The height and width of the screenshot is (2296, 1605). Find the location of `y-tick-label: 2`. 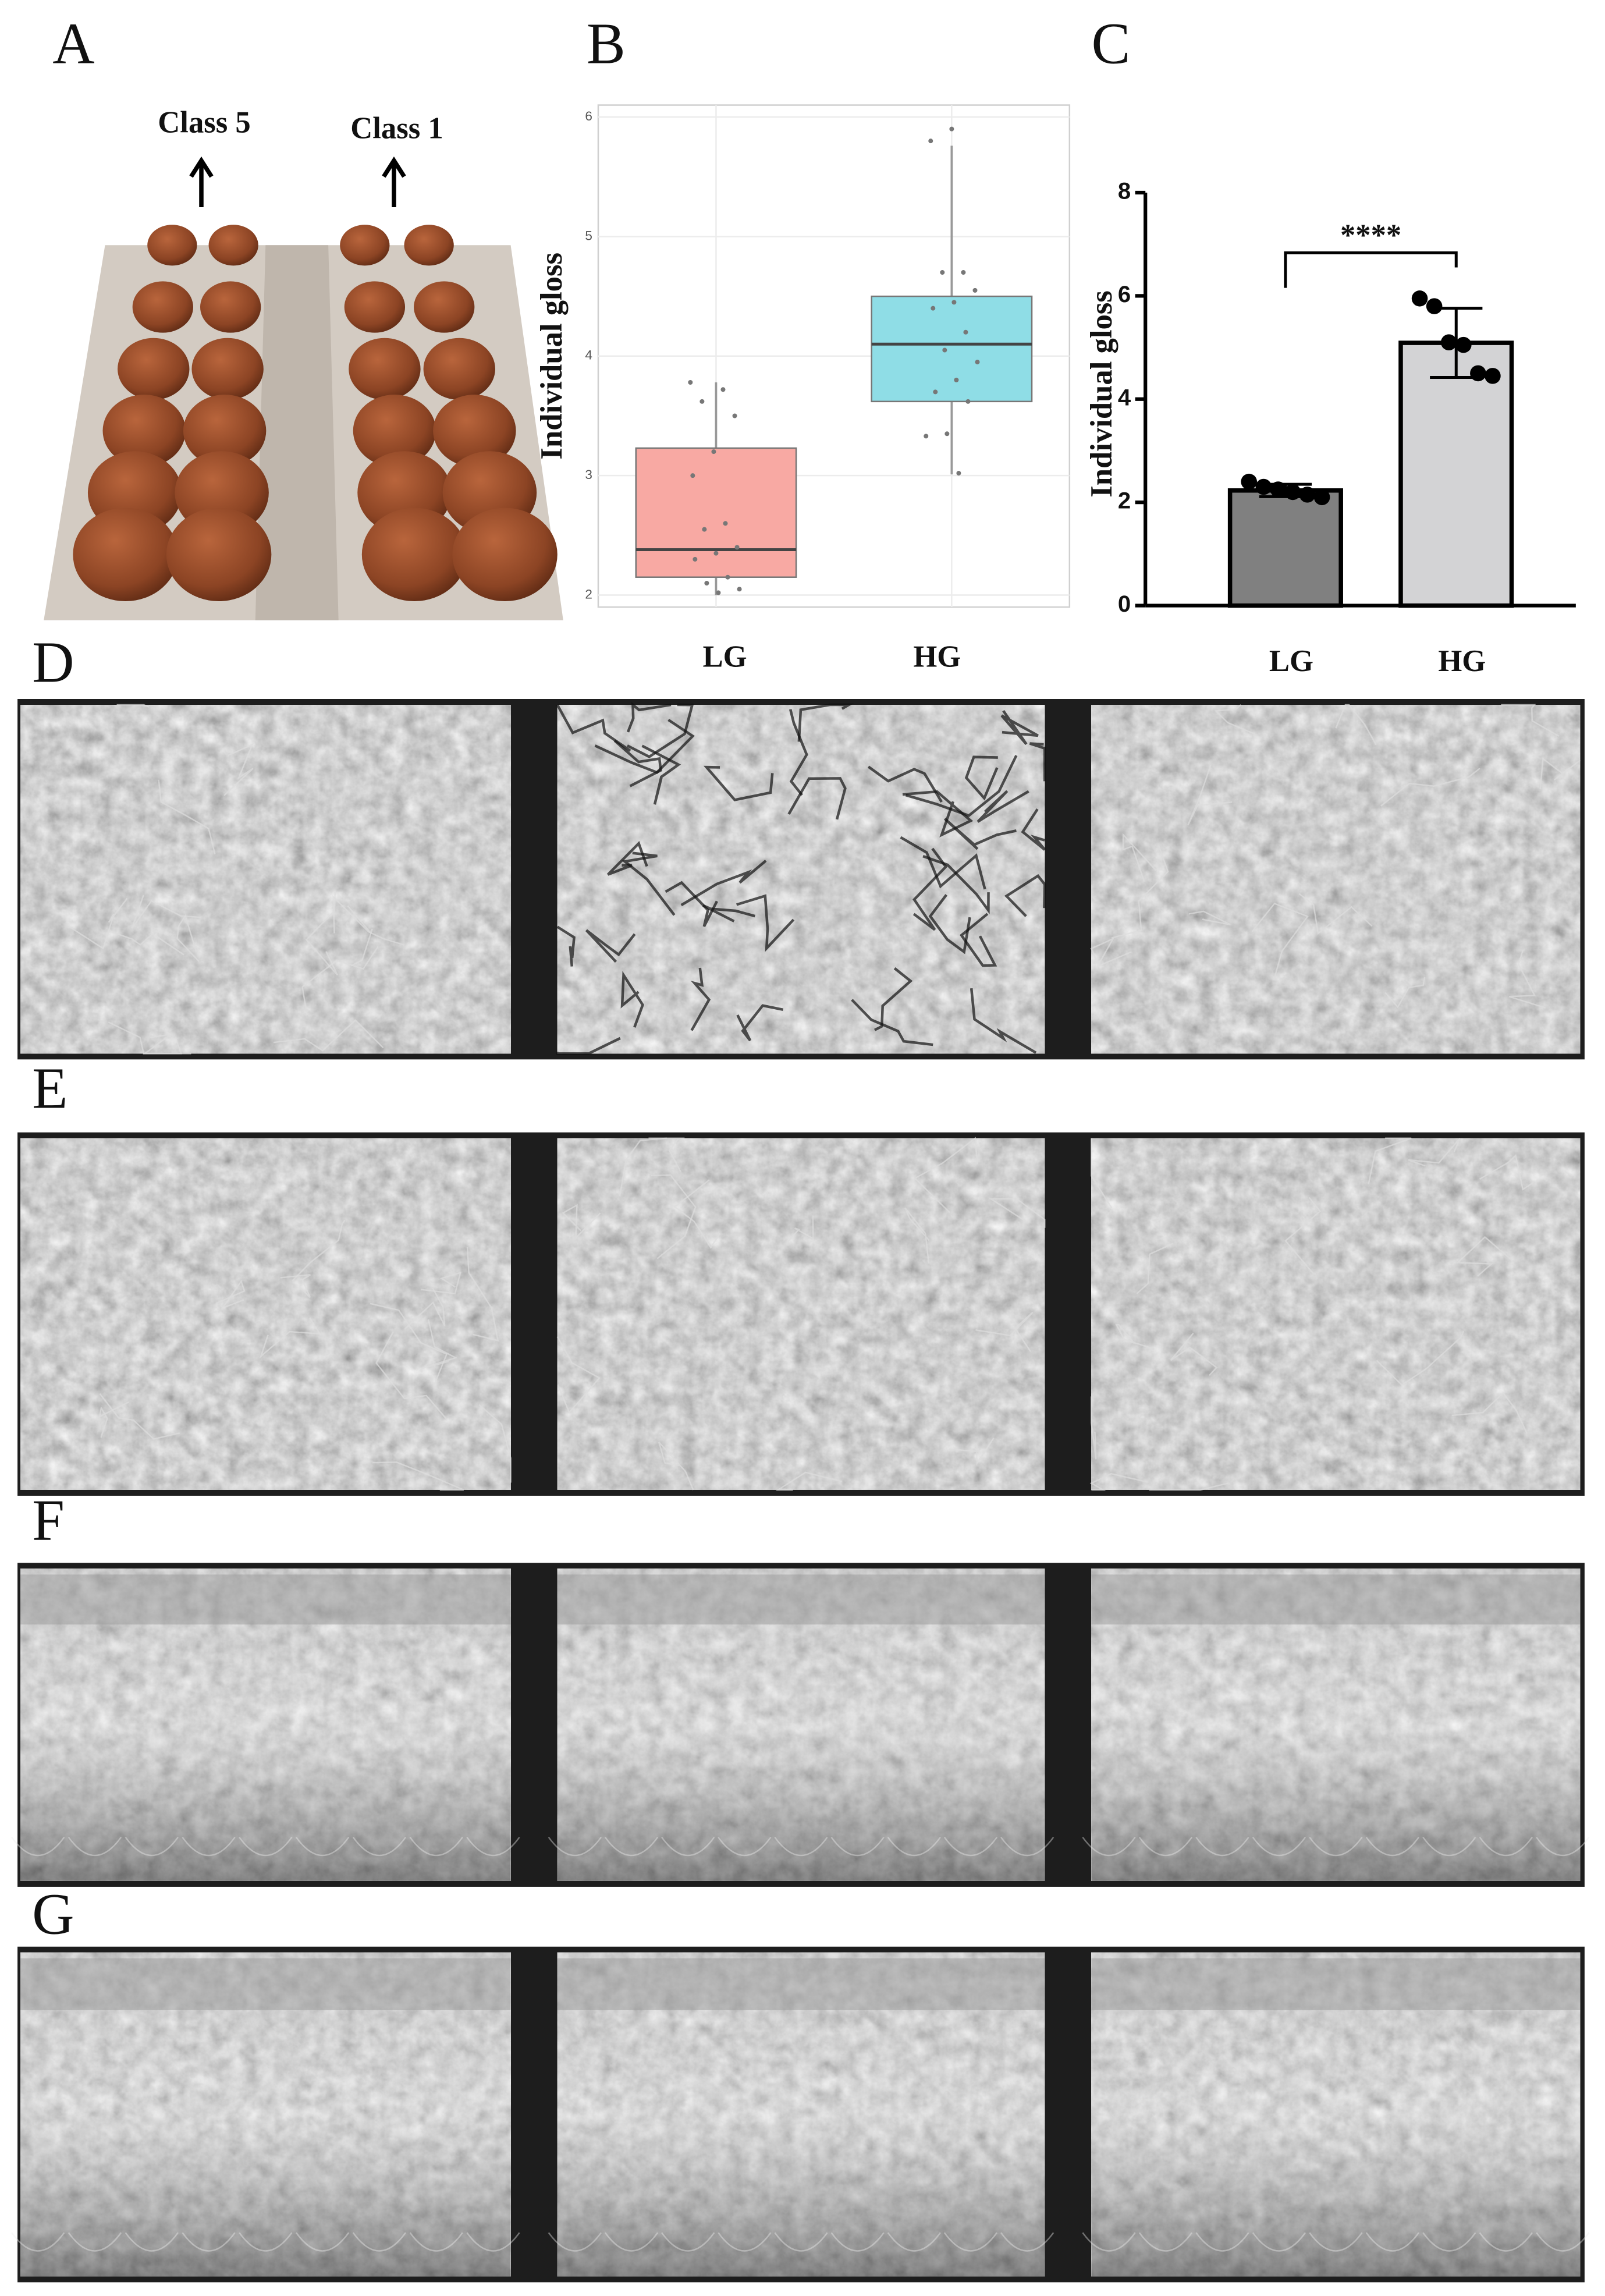

y-tick-label: 2 is located at coordinates (1124, 501).